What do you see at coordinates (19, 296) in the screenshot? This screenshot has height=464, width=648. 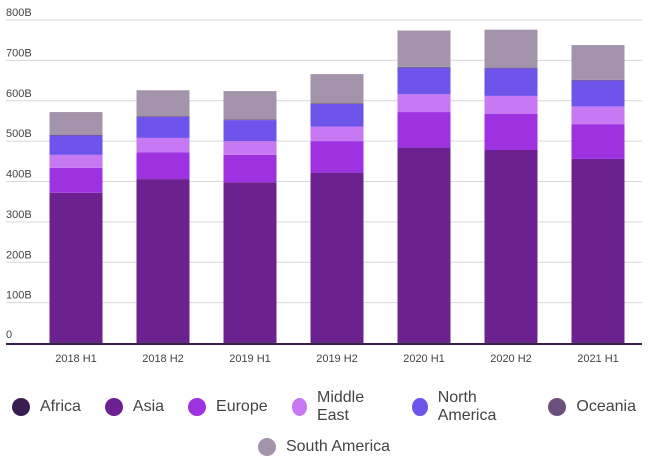 I see `y-tick-label: 100B` at bounding box center [19, 296].